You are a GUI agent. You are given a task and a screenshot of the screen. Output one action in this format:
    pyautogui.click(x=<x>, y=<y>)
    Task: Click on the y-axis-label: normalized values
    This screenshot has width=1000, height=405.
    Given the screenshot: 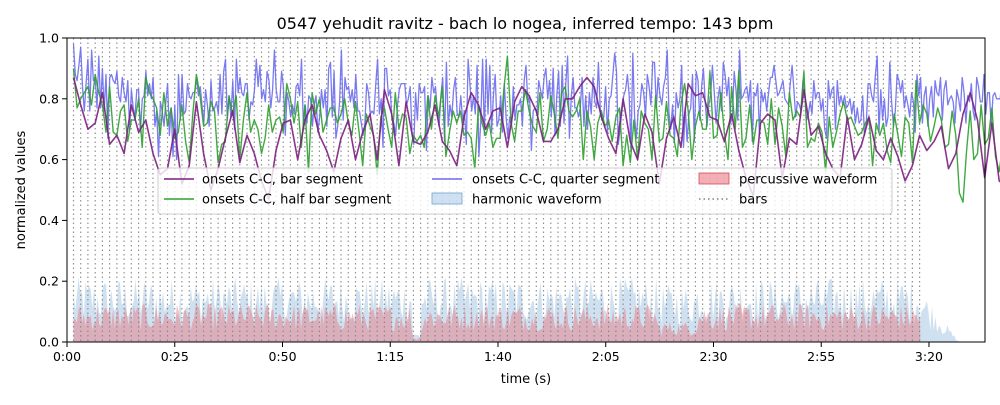 What is the action you would take?
    pyautogui.click(x=21, y=189)
    